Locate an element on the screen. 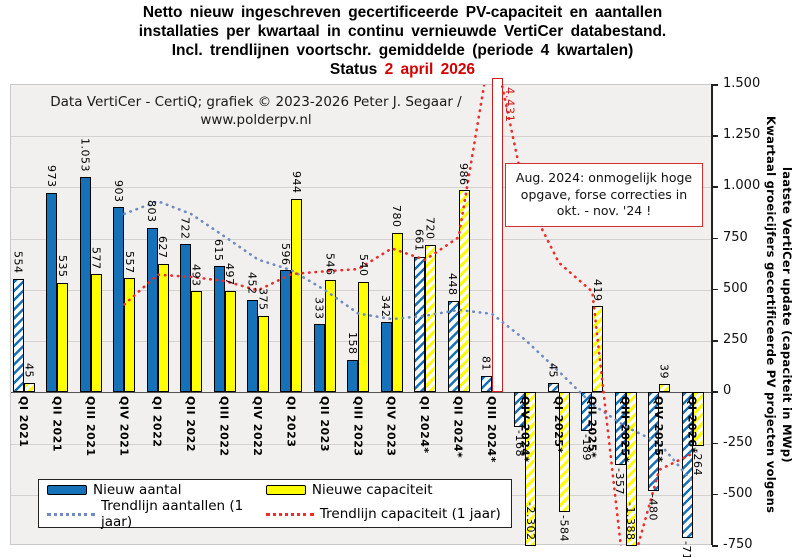  x-axis-label: QIV 2025* is located at coordinates (659, 429).